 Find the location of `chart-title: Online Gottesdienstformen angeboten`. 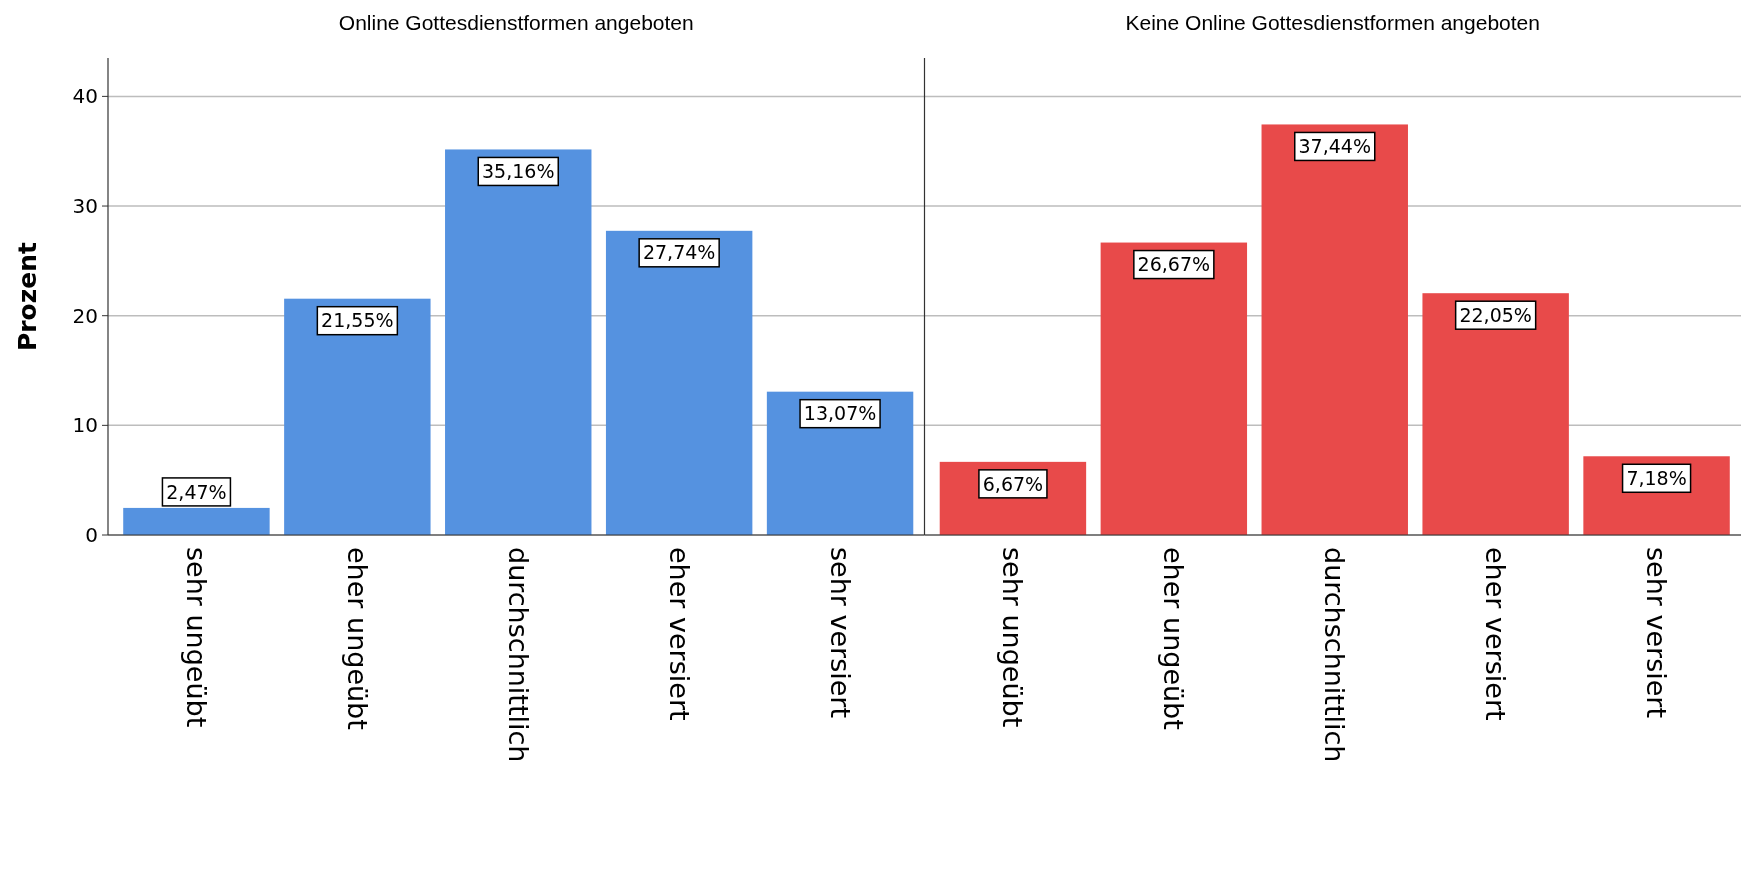

chart-title: Online Gottesdienstformen angeboten is located at coordinates (516, 22).